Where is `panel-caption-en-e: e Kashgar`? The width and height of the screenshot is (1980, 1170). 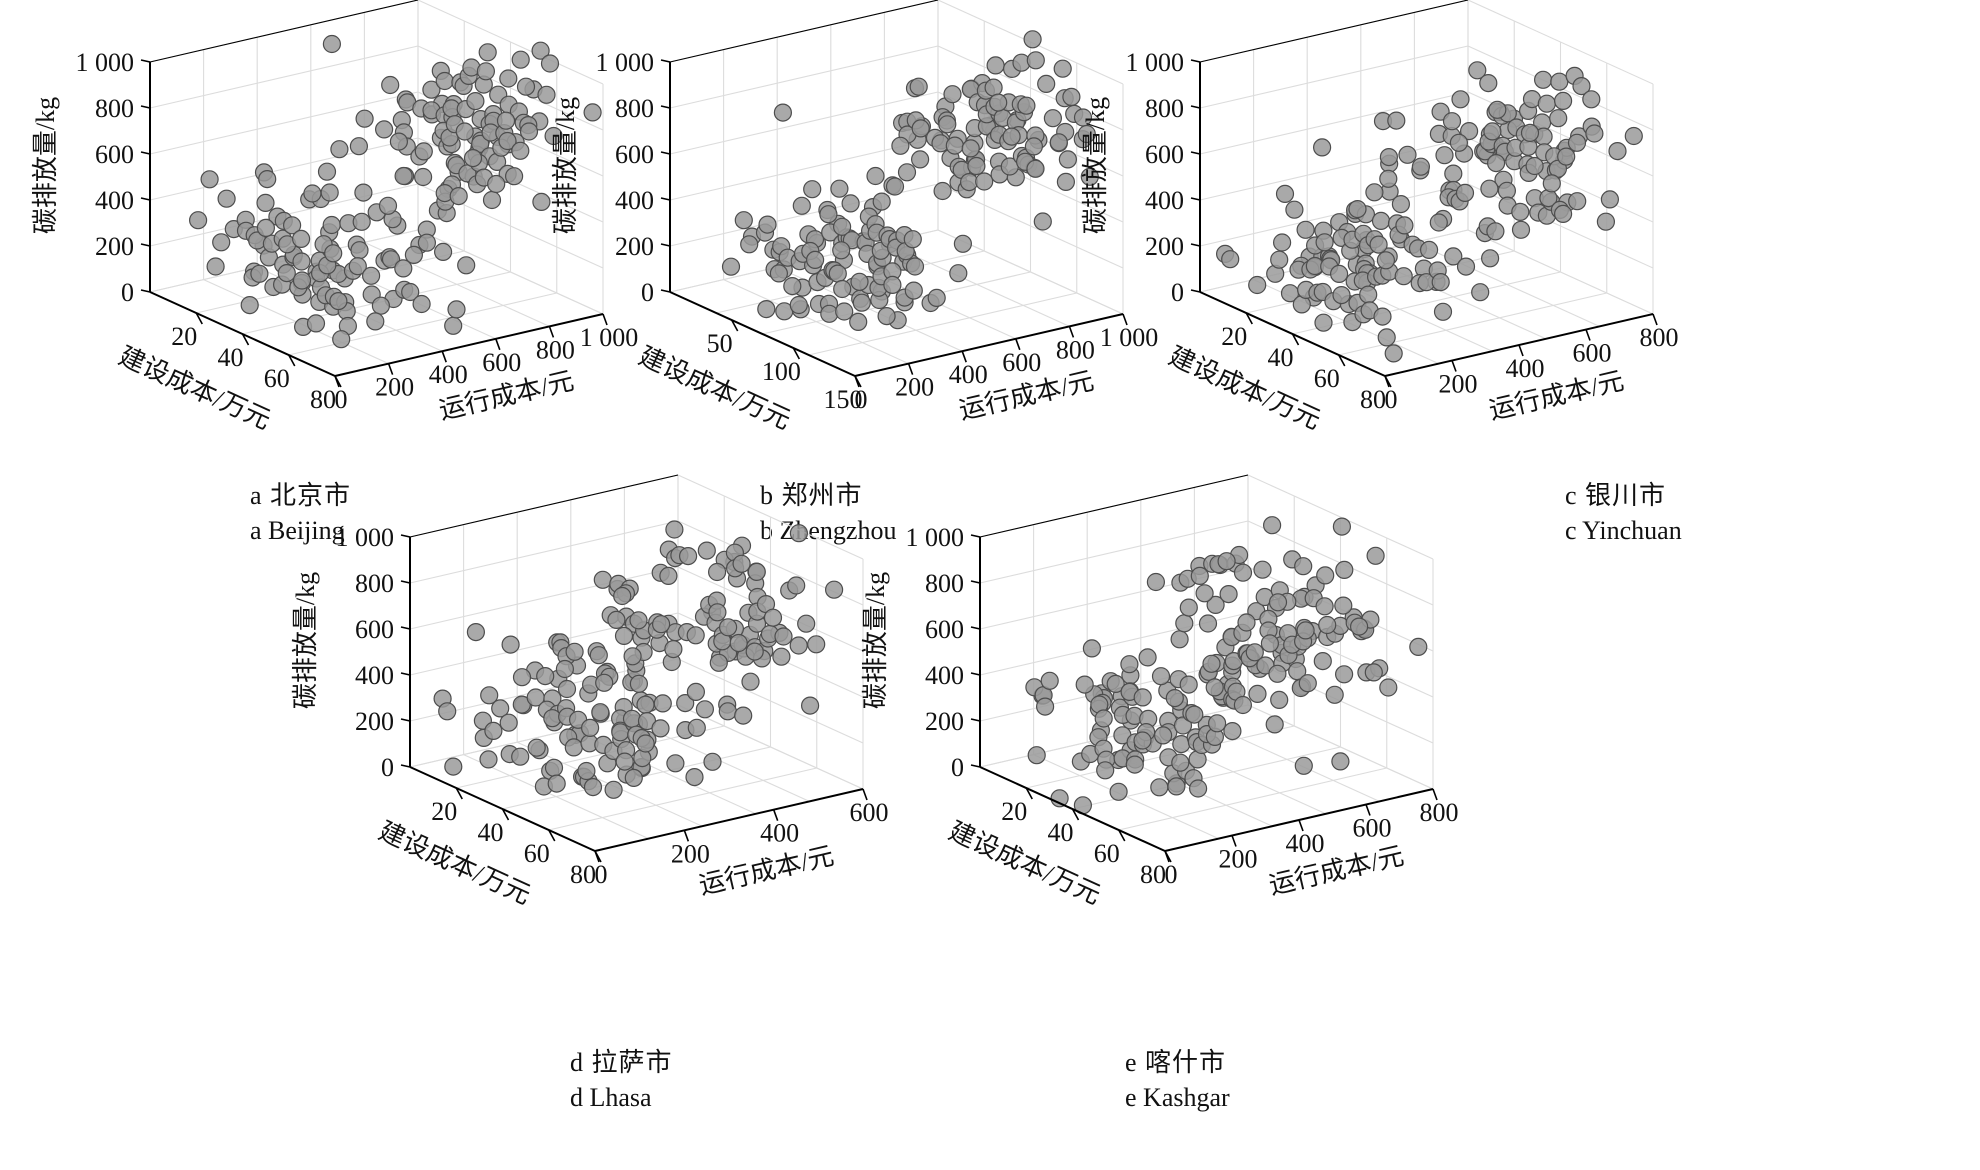
panel-caption-en-e: e Kashgar is located at coordinates (1177, 1098).